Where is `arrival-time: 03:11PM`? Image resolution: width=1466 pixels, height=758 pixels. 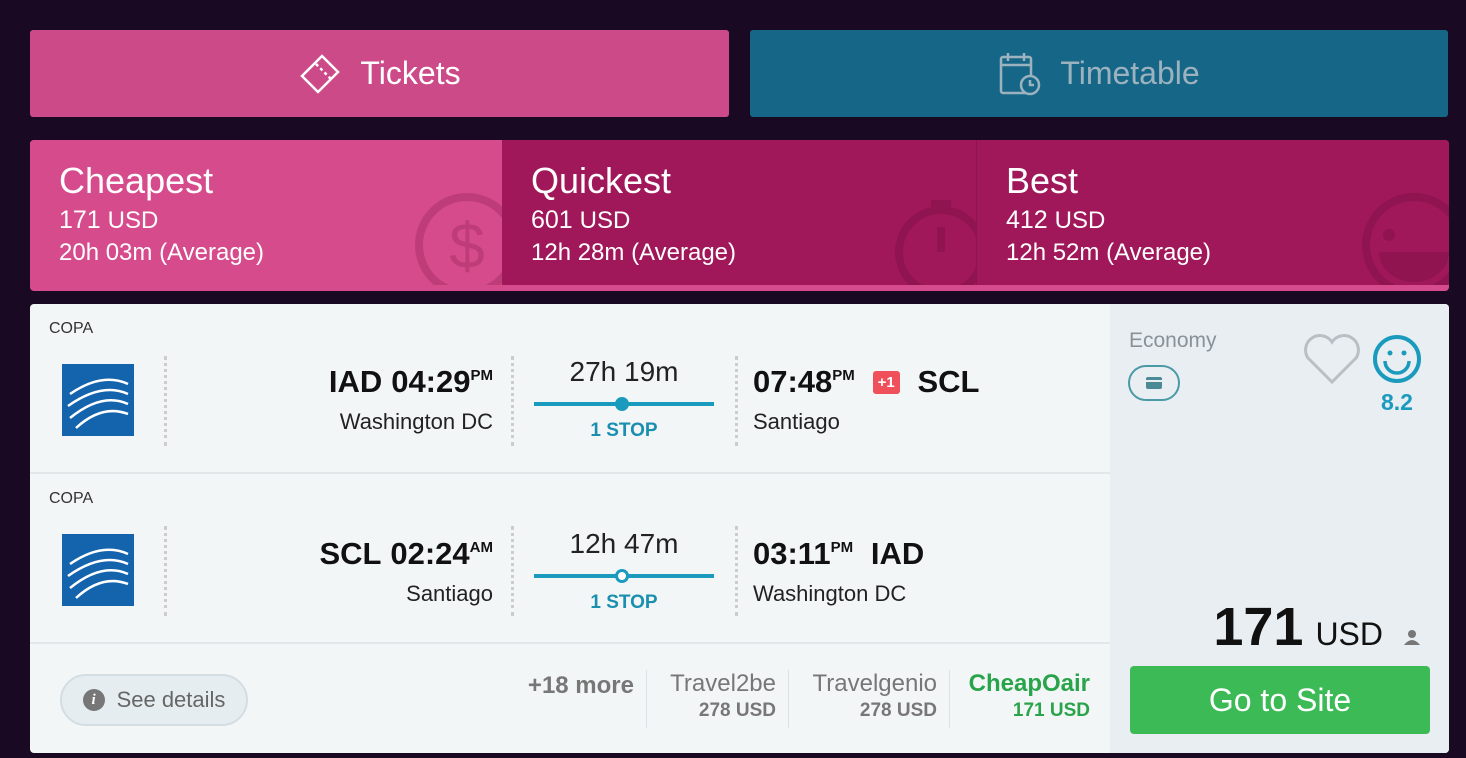
arrival-time: 03:11PM is located at coordinates (803, 553).